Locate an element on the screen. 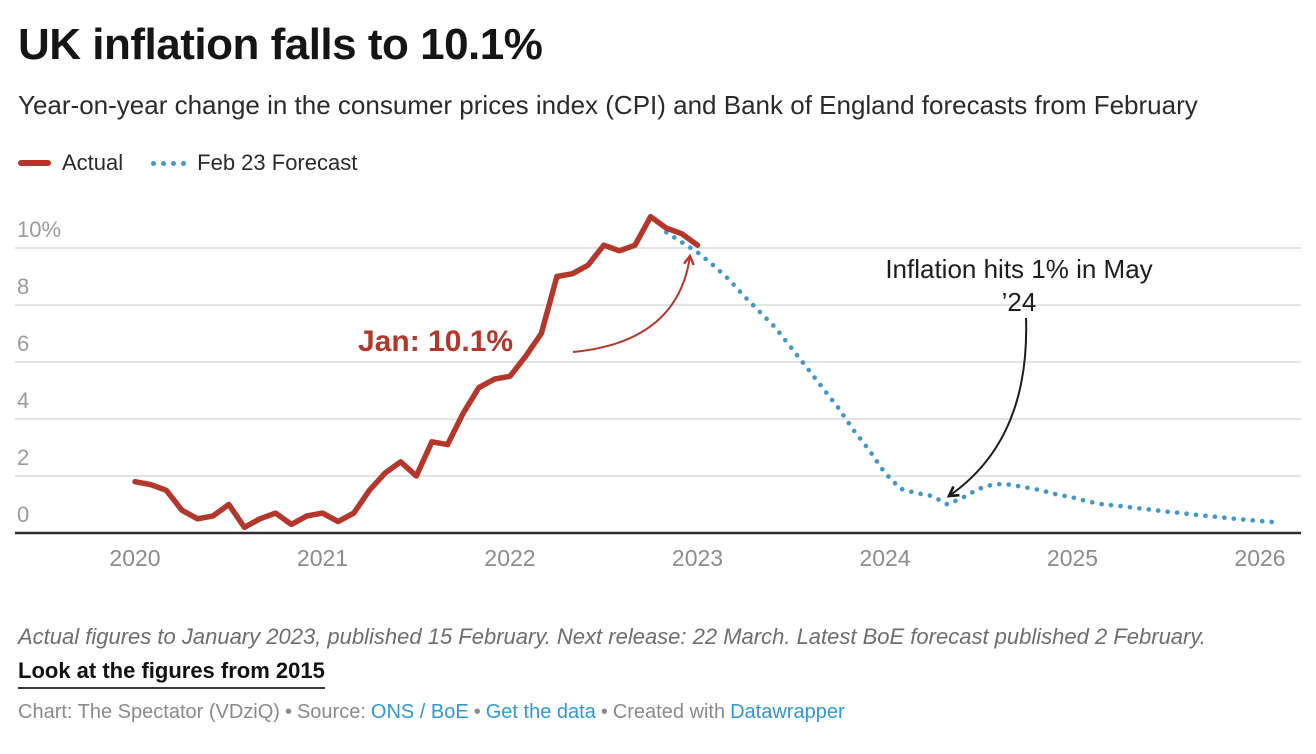 This screenshot has height=754, width=1316. get-the-data-link: Get the data is located at coordinates (540, 712).